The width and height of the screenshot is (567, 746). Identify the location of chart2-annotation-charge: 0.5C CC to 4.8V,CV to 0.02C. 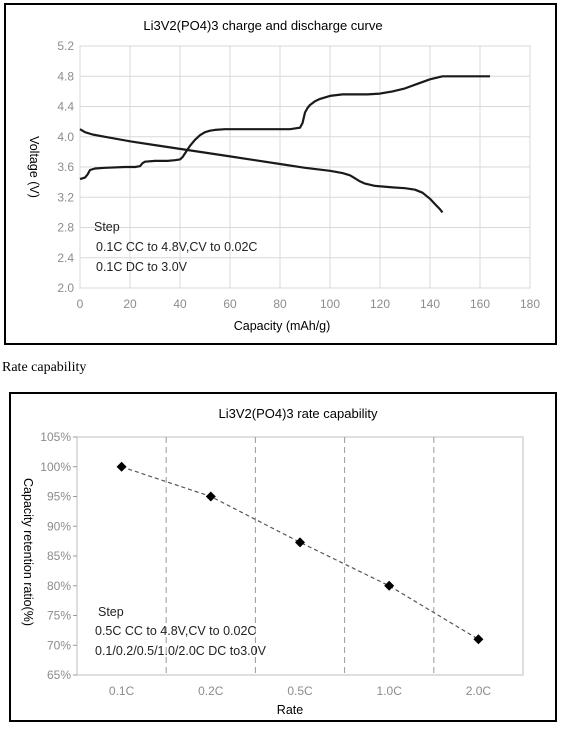
(175, 631).